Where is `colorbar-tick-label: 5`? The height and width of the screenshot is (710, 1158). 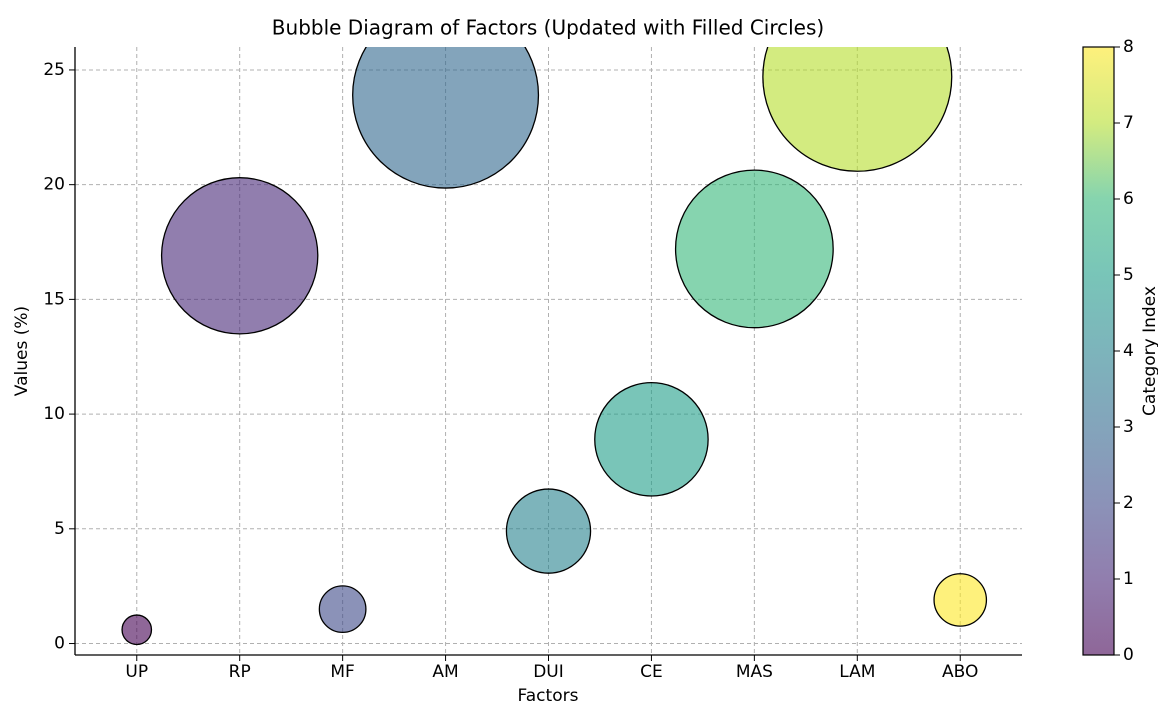 colorbar-tick-label: 5 is located at coordinates (1128, 275).